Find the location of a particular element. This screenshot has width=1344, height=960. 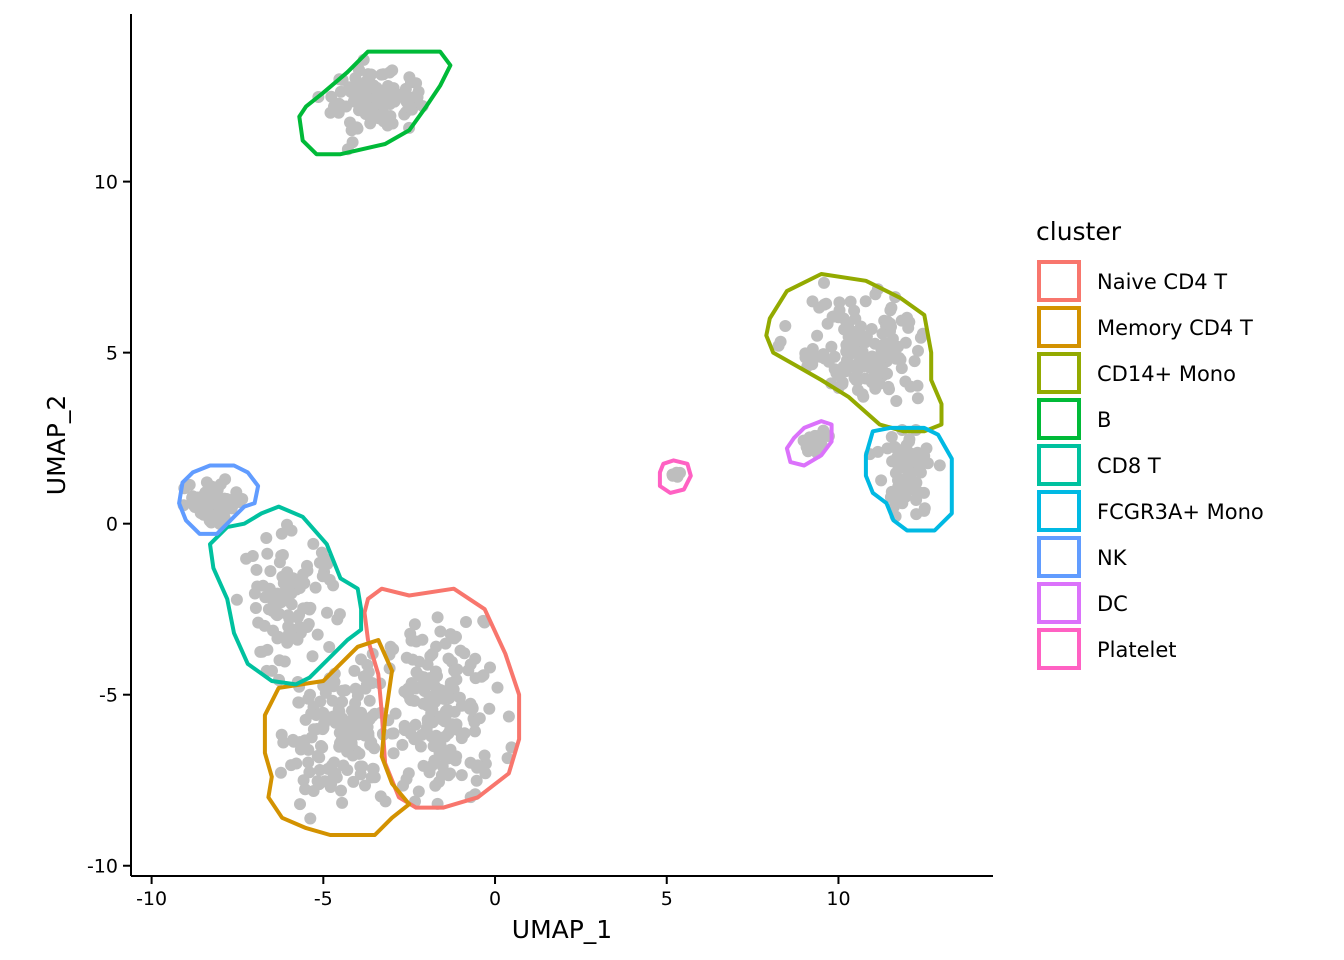

x-tick-label: 5 is located at coordinates (667, 899).